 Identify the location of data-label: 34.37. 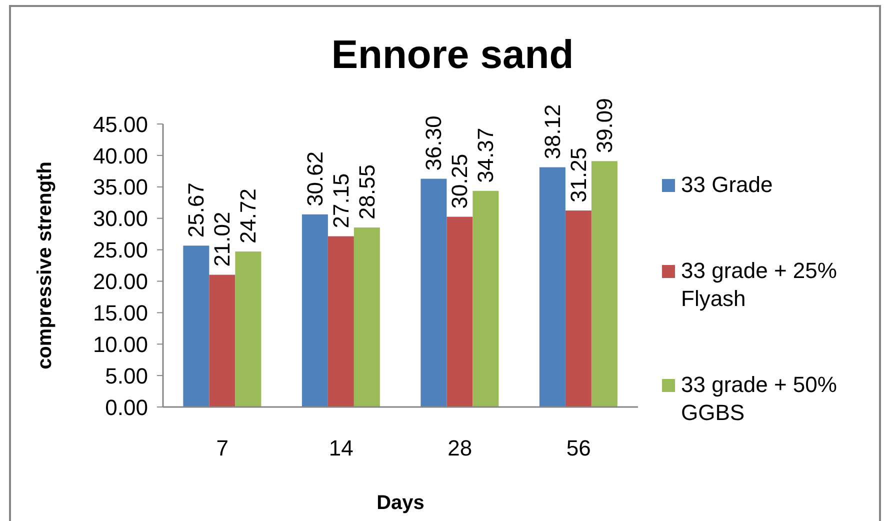
(485, 155).